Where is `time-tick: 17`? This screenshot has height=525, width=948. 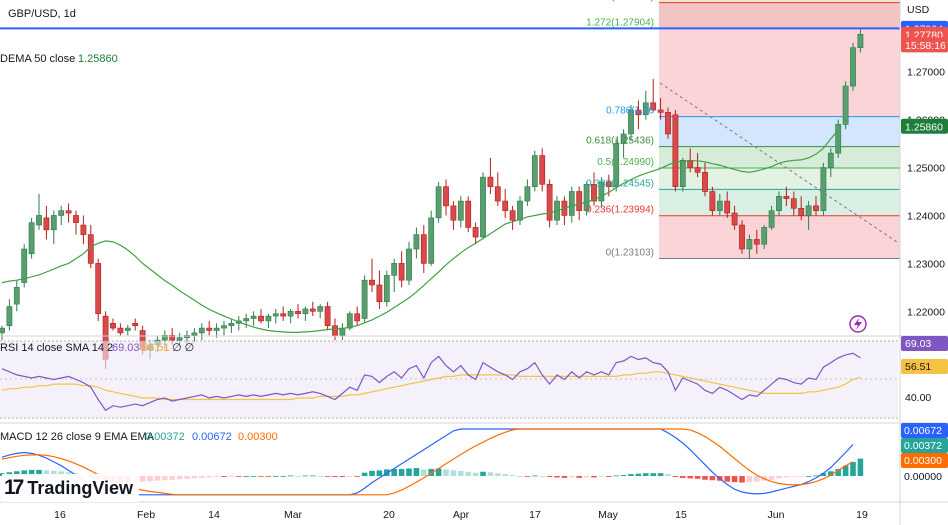
time-tick: 17 is located at coordinates (535, 515).